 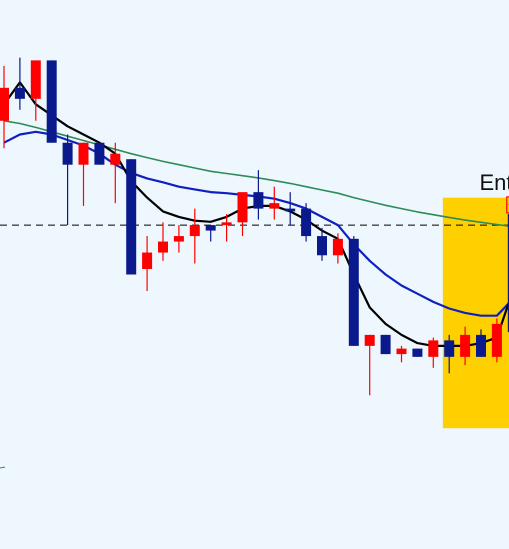 What do you see at coordinates (494, 182) in the screenshot?
I see `enter-annotation: Enter` at bounding box center [494, 182].